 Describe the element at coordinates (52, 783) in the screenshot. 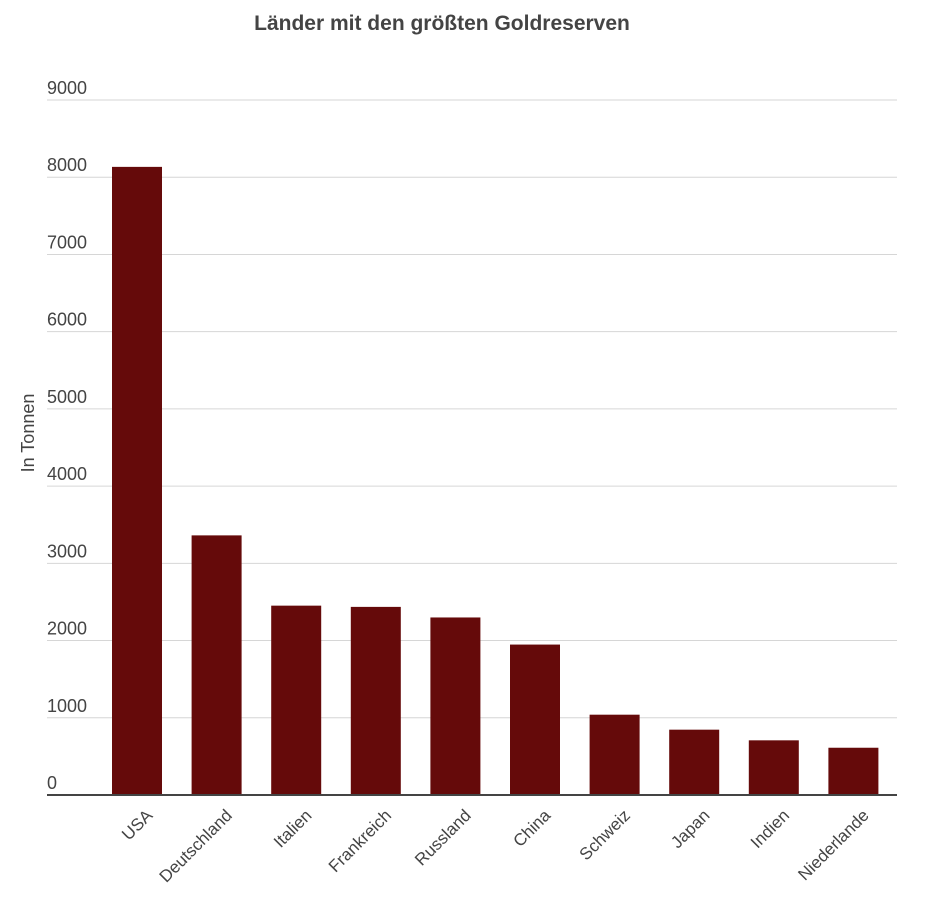

I see `y-tick-label: 0` at that location.